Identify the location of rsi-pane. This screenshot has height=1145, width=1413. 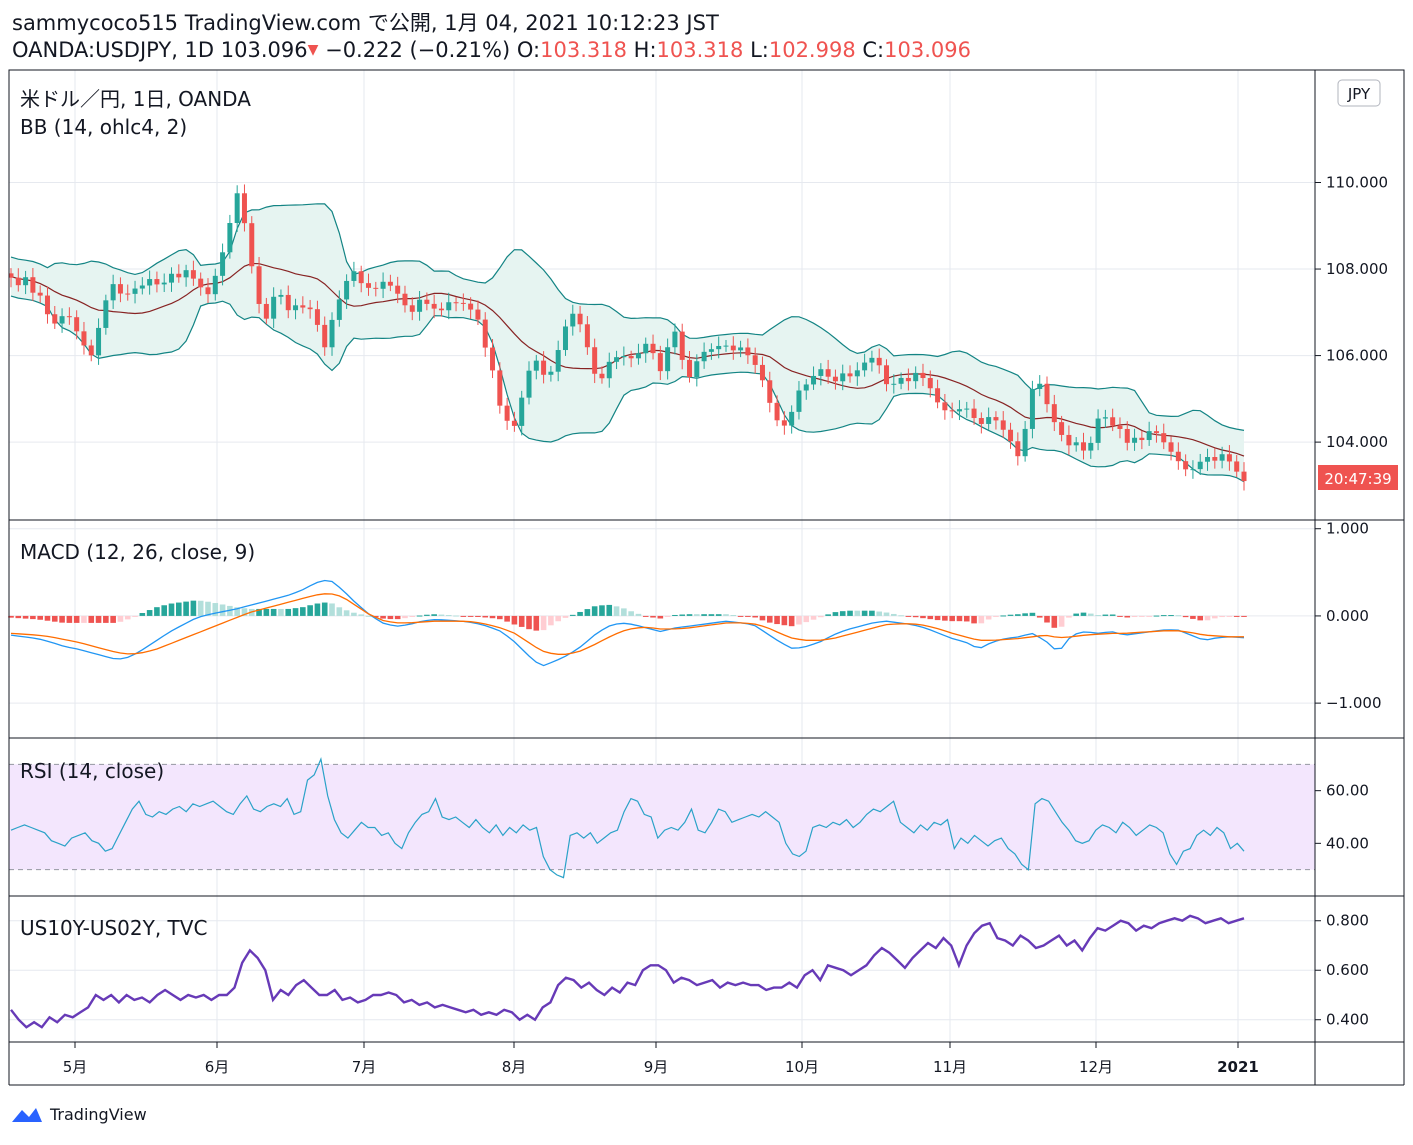
(662, 818).